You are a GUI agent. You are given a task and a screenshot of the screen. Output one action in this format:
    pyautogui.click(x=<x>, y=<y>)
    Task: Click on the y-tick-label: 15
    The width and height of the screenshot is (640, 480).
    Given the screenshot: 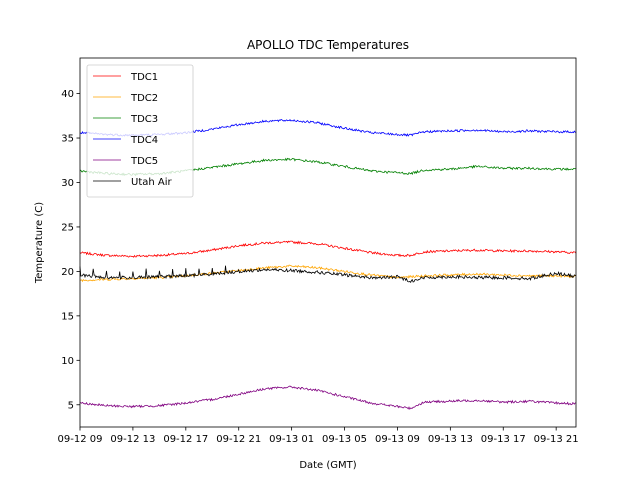 What is the action you would take?
    pyautogui.click(x=67, y=316)
    